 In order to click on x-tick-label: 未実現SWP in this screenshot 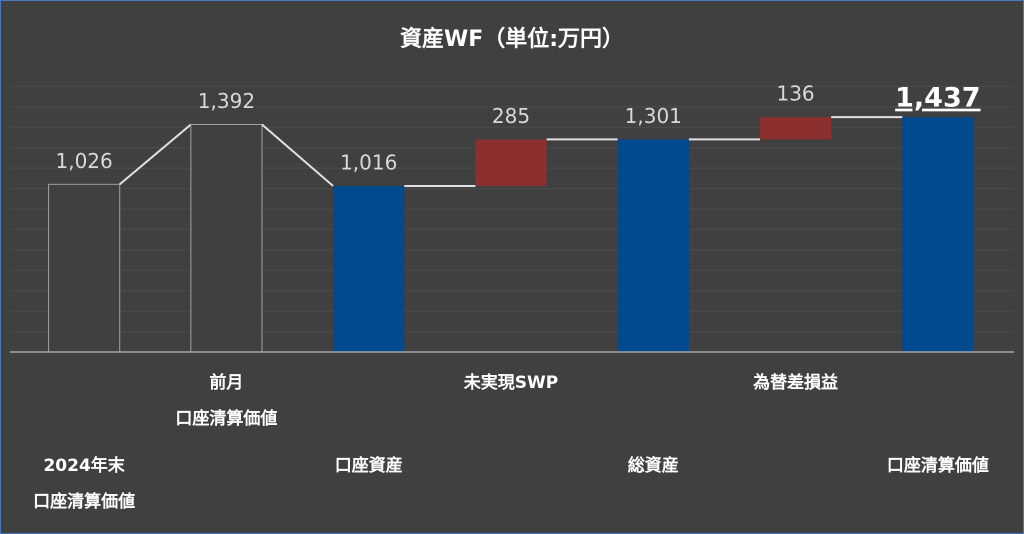, I will do `click(510, 382)`.